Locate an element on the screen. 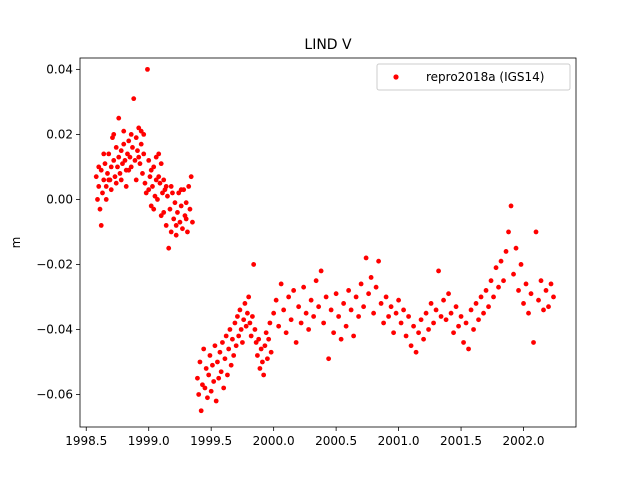  x-tick-label: 2000.0 is located at coordinates (274, 441).